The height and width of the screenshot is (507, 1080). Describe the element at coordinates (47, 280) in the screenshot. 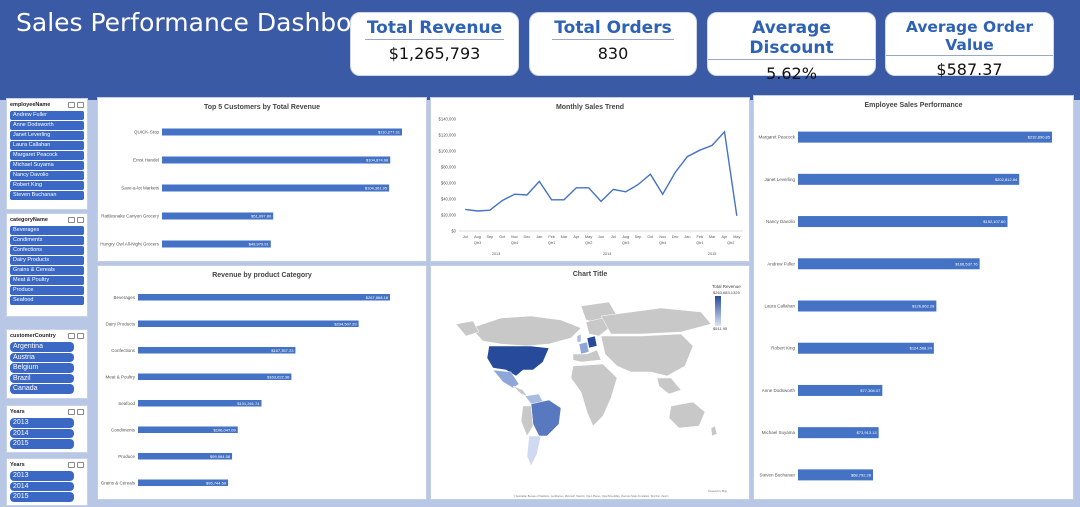

I see `slicer-item: Meat & Poultry` at that location.